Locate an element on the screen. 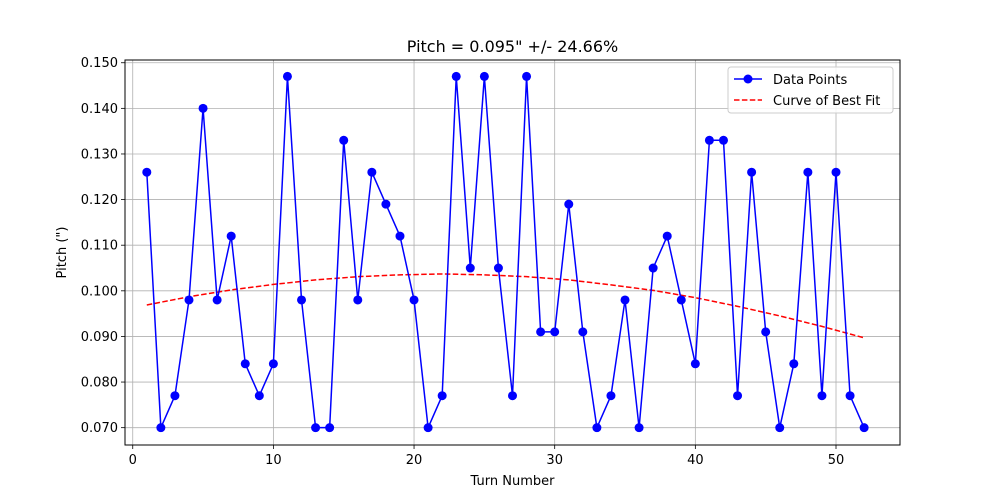 Image resolution: width=1000 pixels, height=500 pixels. legend-fit-label: Curve of Best Fit is located at coordinates (826, 101).